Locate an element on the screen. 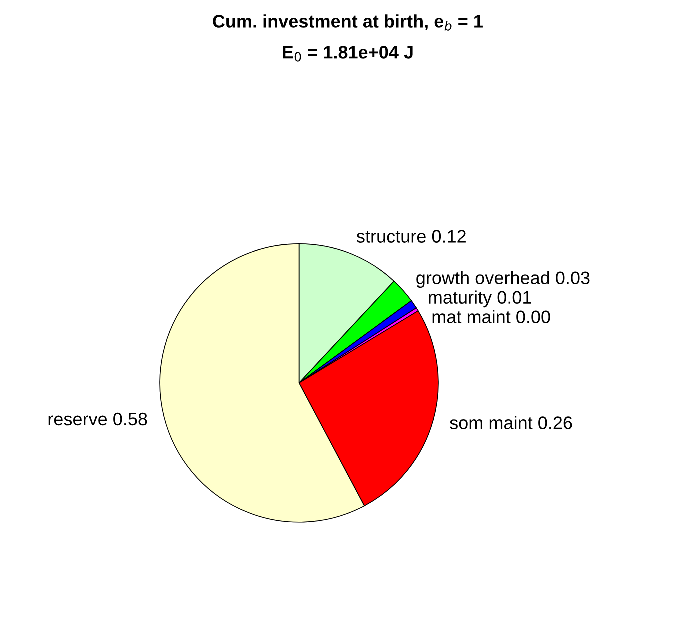  slice-label: structure 0.12 is located at coordinates (411, 236).